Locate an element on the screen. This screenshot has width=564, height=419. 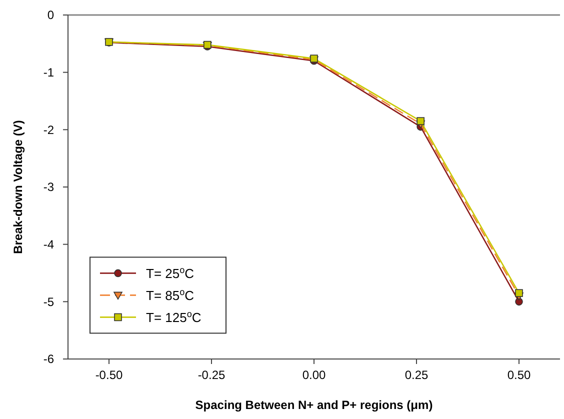
x-tick-label: 0.50 is located at coordinates (519, 375).